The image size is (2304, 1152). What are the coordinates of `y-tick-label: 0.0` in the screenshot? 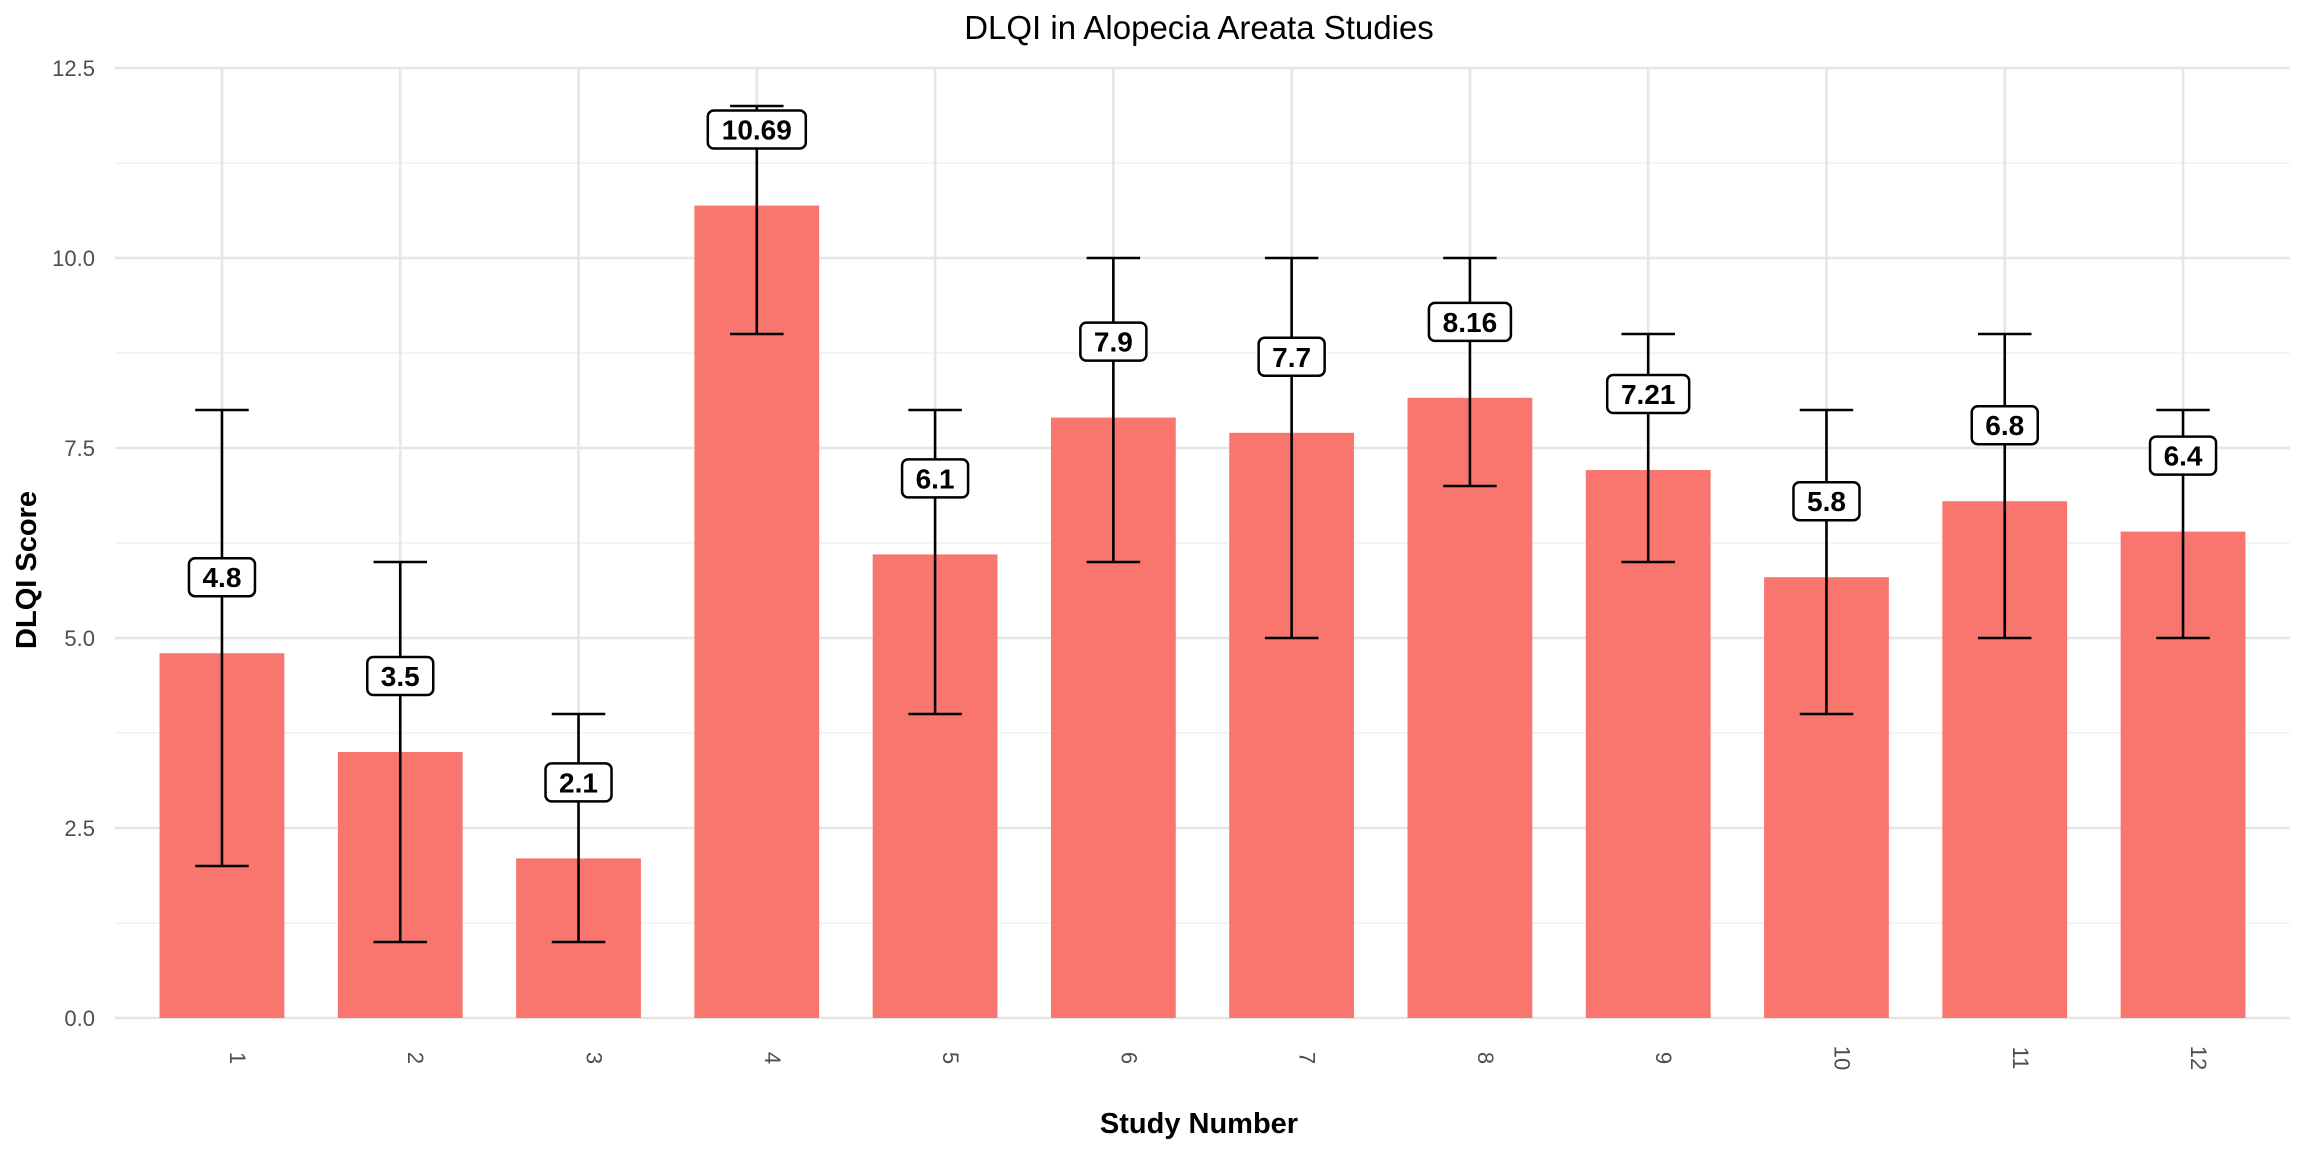 It's located at (79, 1018).